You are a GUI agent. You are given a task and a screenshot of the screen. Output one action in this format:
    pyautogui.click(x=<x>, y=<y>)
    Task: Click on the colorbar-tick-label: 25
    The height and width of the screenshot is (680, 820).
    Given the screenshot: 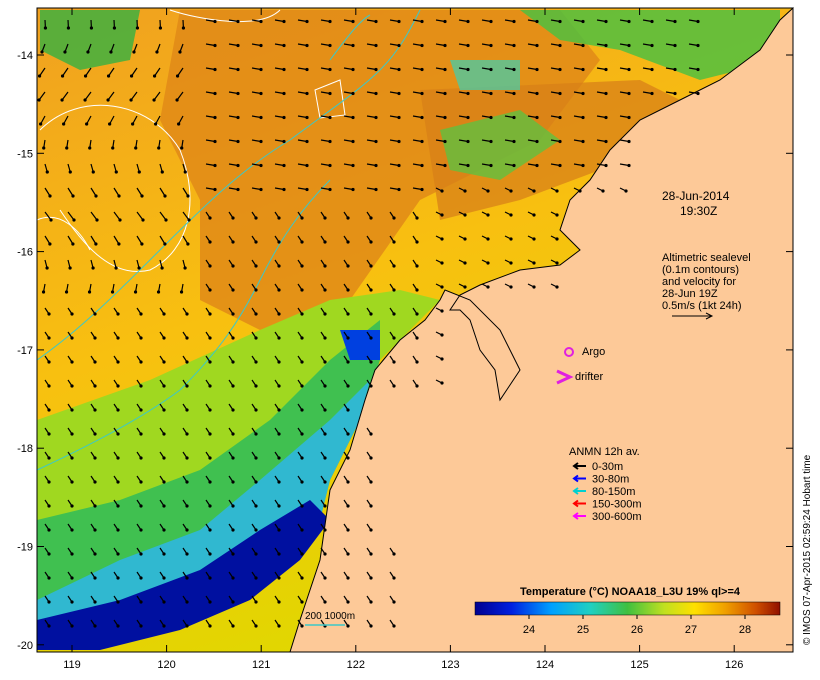 What is the action you would take?
    pyautogui.click(x=583, y=630)
    